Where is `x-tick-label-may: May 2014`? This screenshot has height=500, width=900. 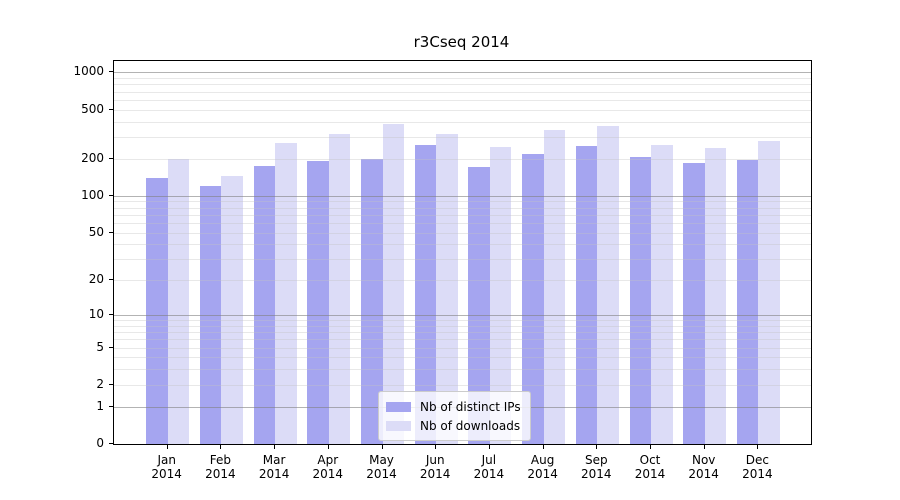
x-tick-label-may: May 2014 is located at coordinates (381, 467).